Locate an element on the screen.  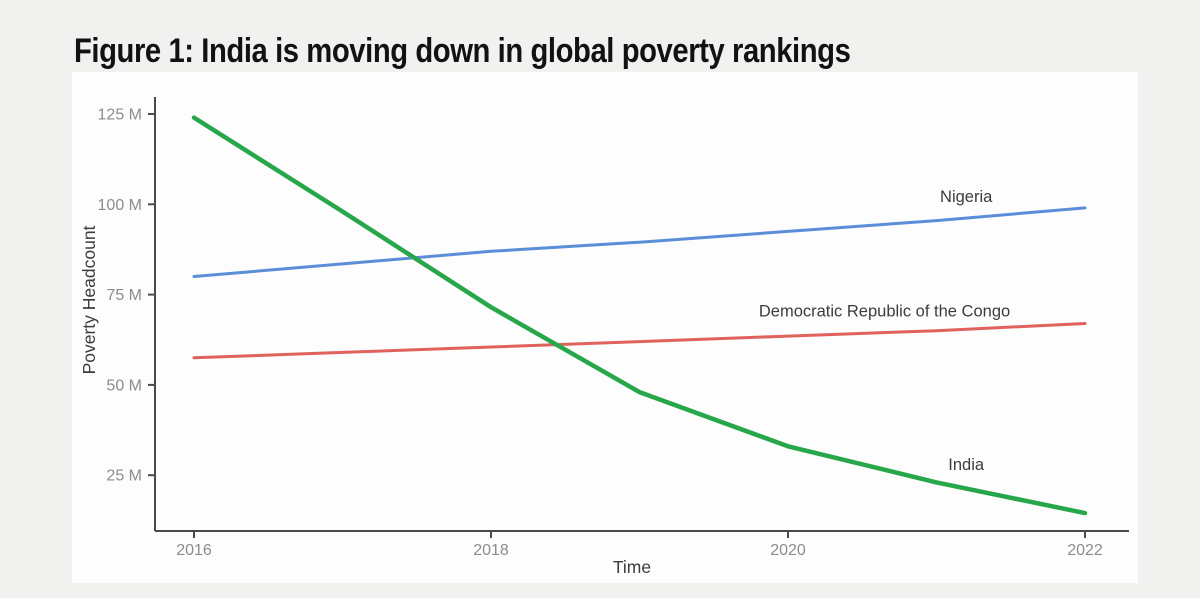
y-axis-title: Poverty Headcount is located at coordinates (89, 299).